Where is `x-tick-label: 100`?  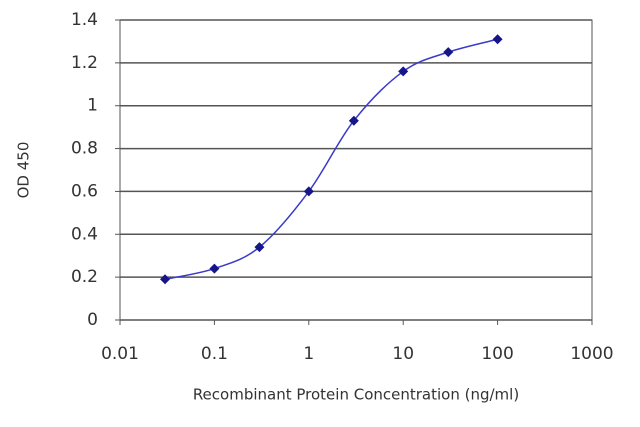
x-tick-label: 100 is located at coordinates (497, 354).